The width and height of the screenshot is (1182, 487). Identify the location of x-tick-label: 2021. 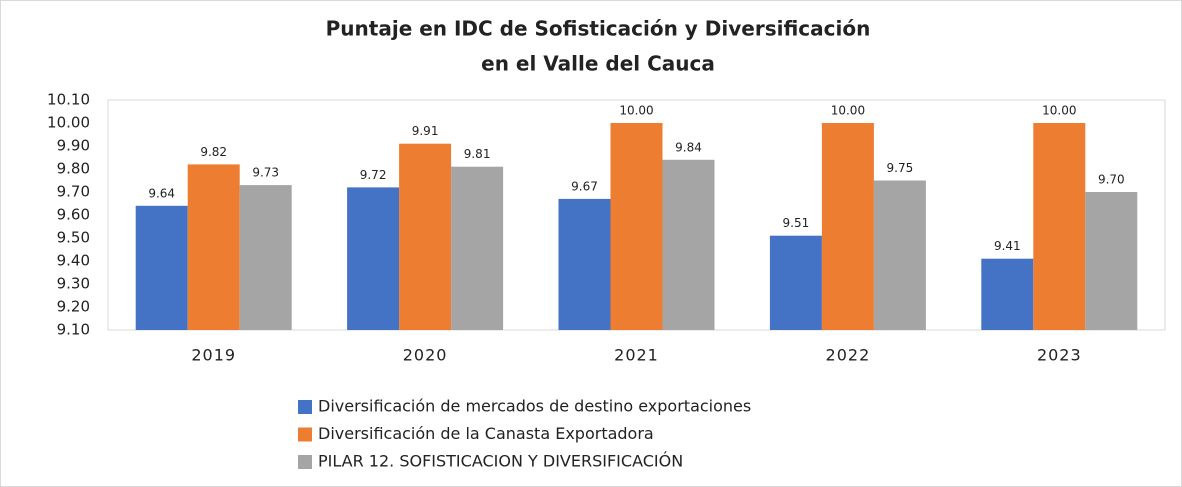
(636, 355).